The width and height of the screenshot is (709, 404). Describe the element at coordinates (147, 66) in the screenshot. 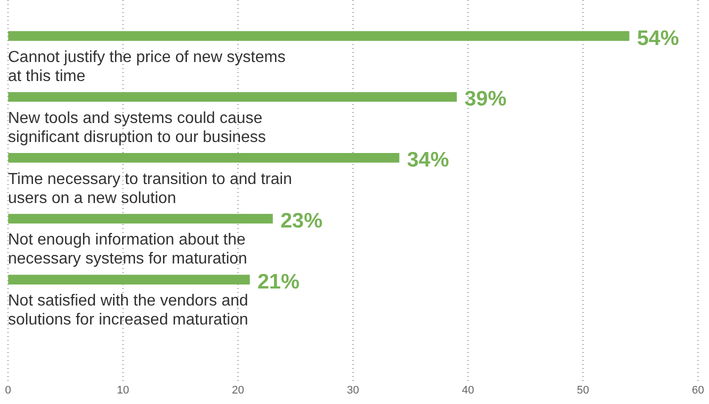

I see `y-tick-label: Cannot justify the price of new systems at this time` at that location.